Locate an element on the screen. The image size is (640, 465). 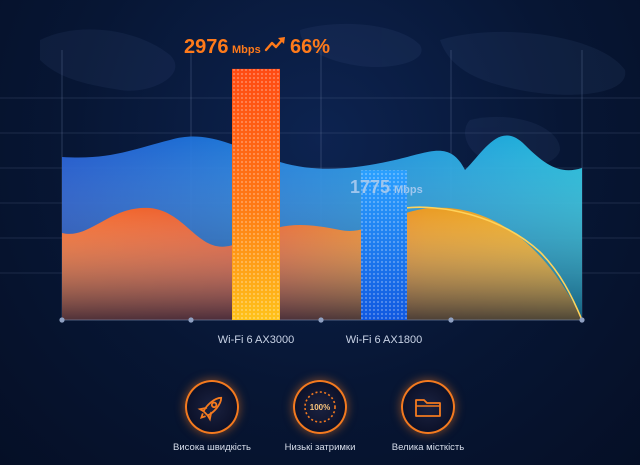
trend-up-icon is located at coordinates (274, 44).